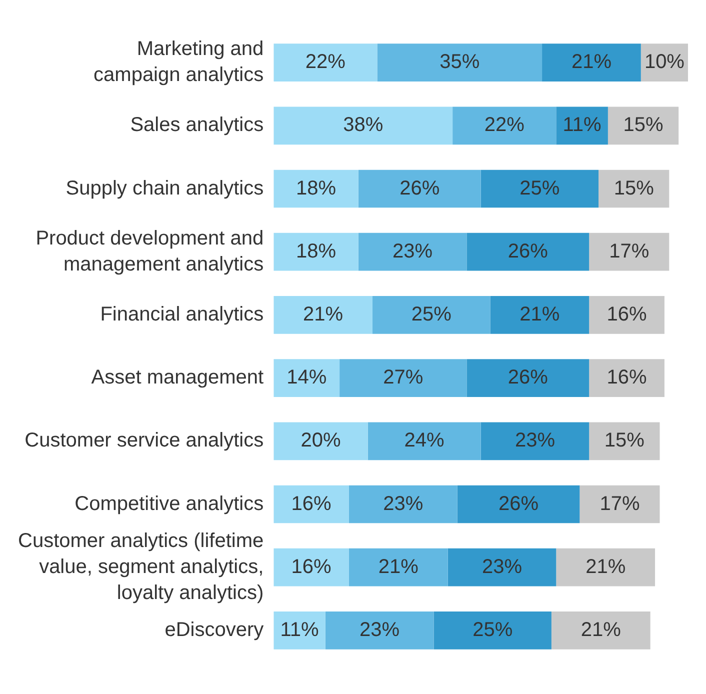  I want to click on data-label: 10%, so click(664, 62).